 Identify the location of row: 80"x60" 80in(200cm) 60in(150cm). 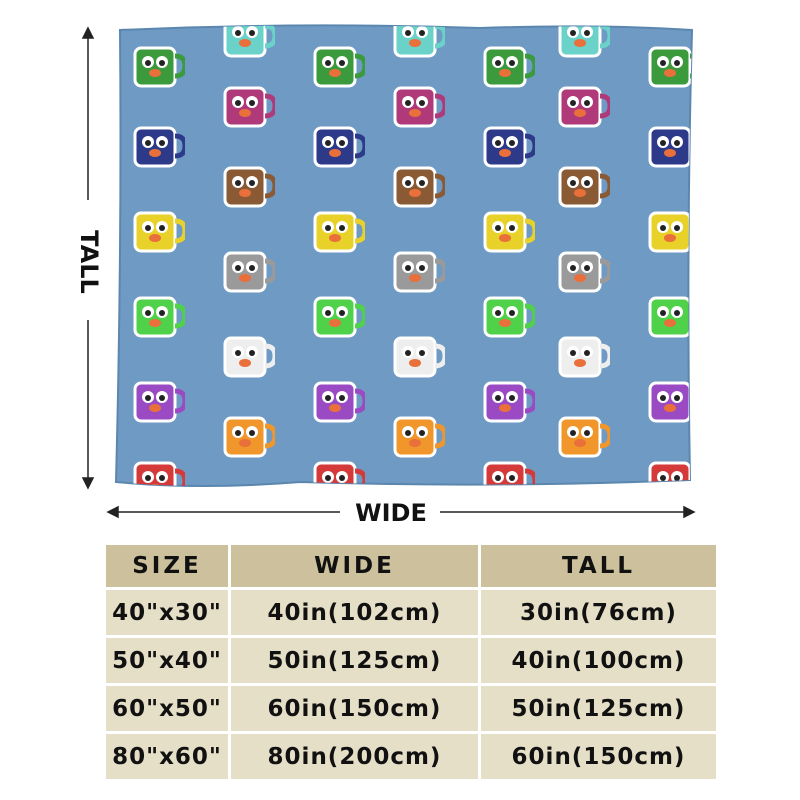
(411, 756).